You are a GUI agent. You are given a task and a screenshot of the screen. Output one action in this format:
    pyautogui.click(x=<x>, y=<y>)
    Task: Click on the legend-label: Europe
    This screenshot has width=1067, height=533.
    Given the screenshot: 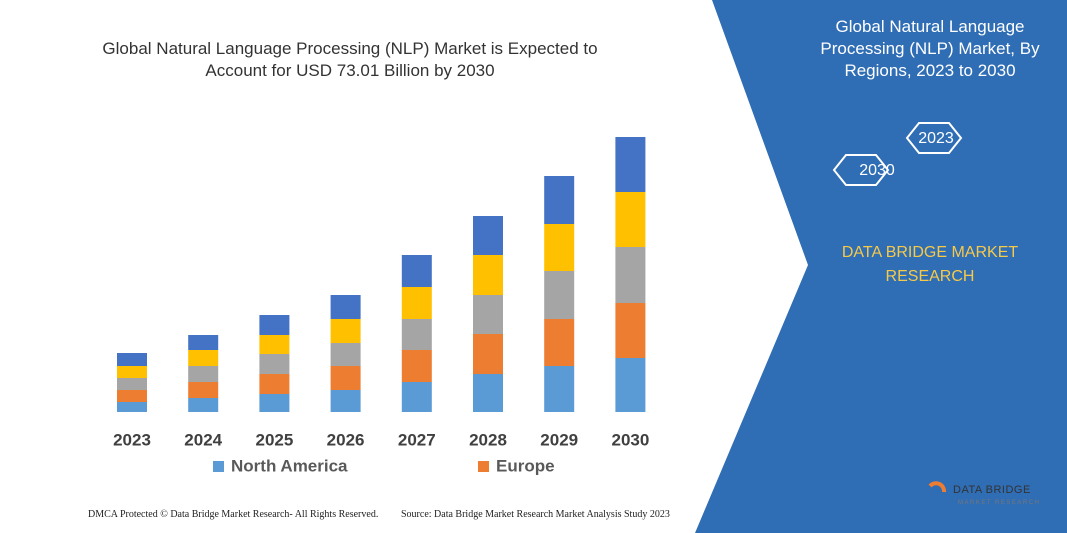 What is the action you would take?
    pyautogui.click(x=525, y=465)
    